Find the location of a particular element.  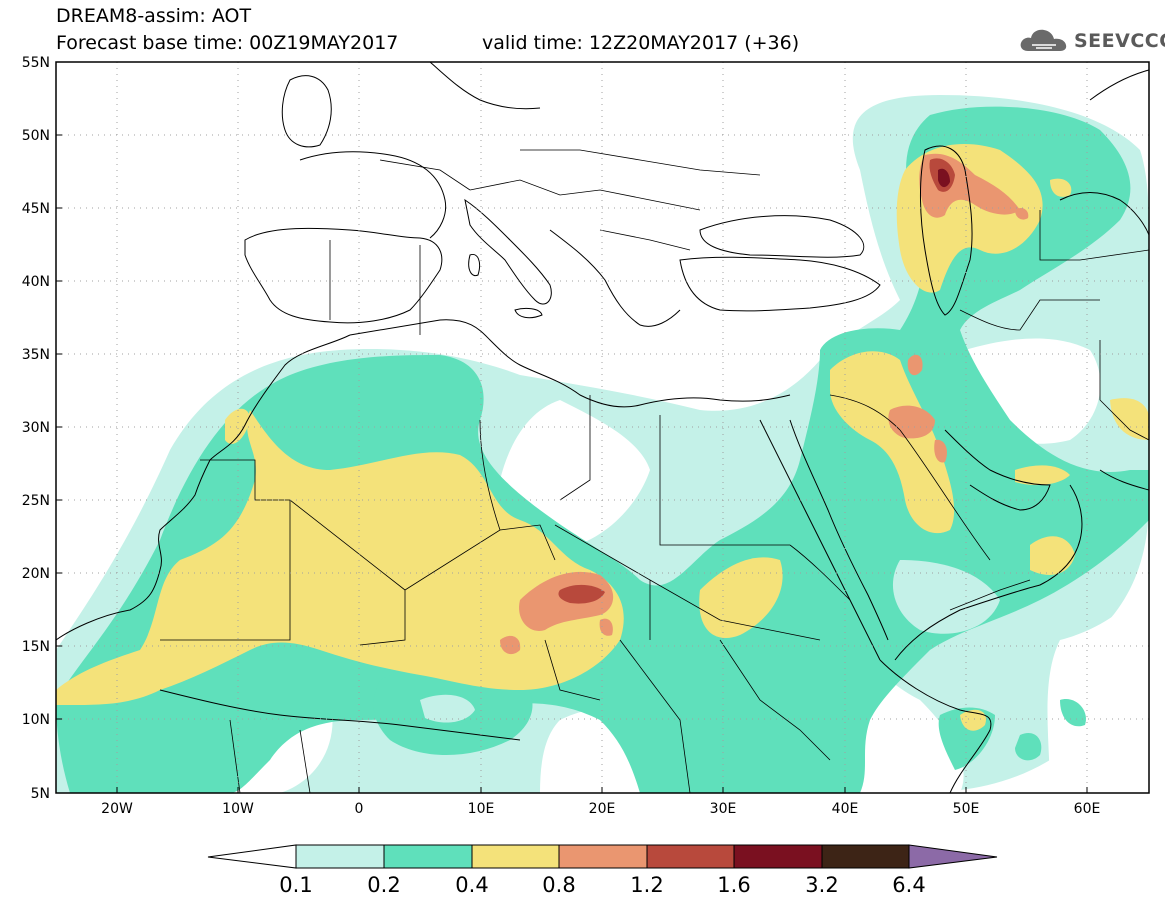

lon-label: 20E is located at coordinates (602, 809).